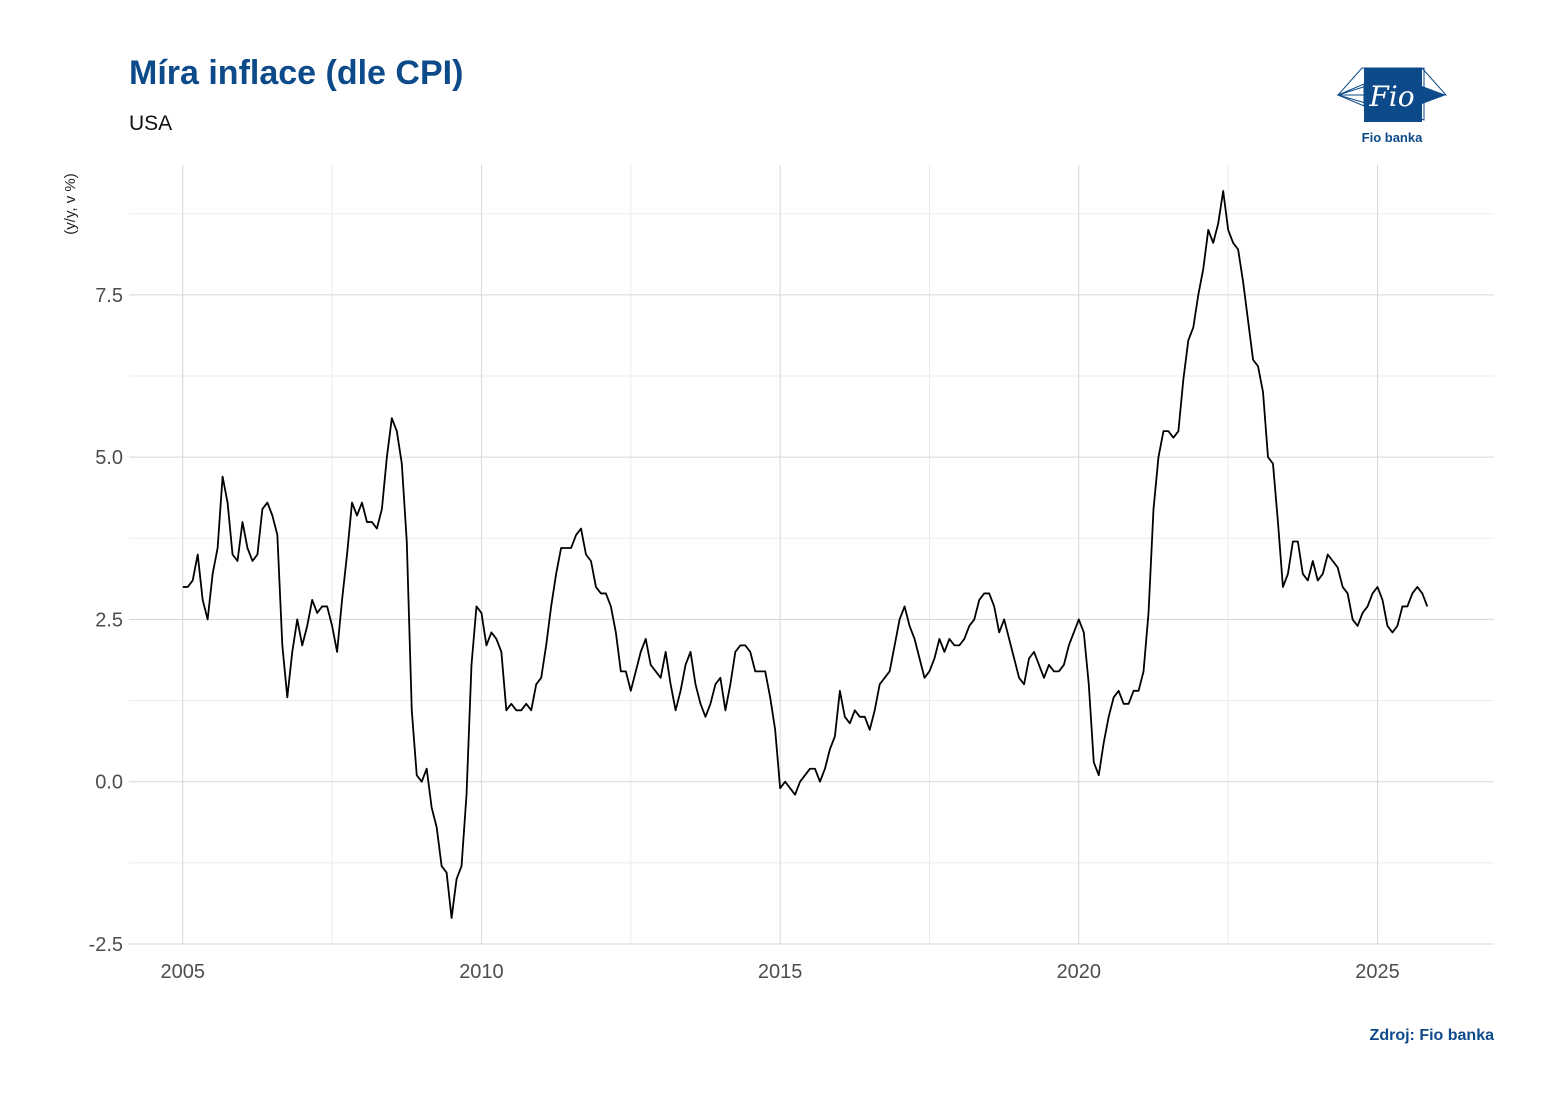  I want to click on y-tick-label: 0.0, so click(109, 783).